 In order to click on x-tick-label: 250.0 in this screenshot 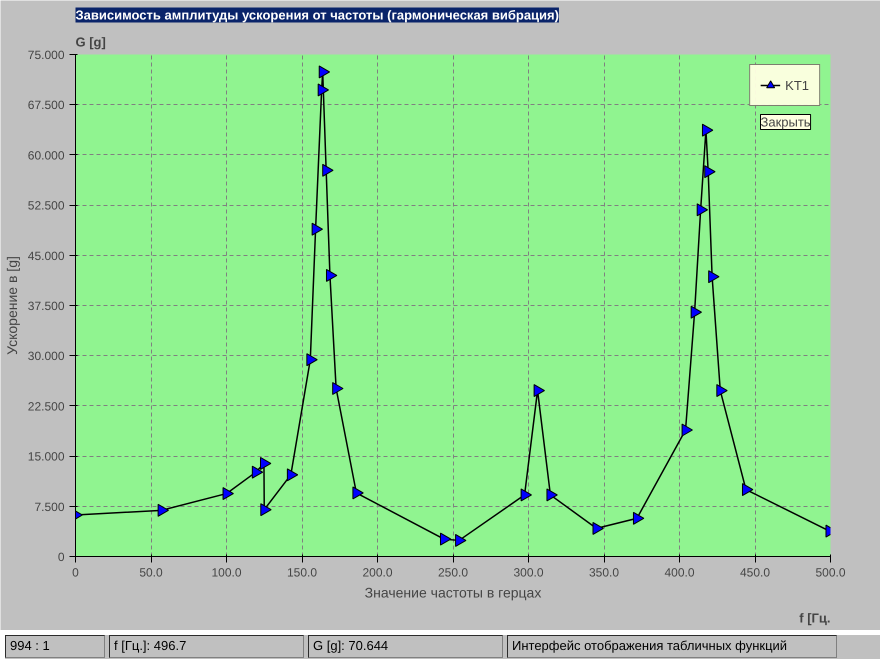, I will do `click(453, 573)`.